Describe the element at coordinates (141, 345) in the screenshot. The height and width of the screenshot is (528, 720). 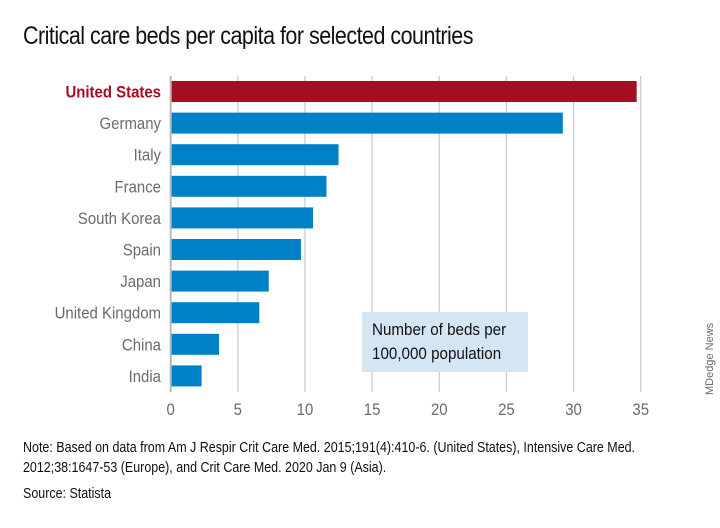
I see `category-label: China` at that location.